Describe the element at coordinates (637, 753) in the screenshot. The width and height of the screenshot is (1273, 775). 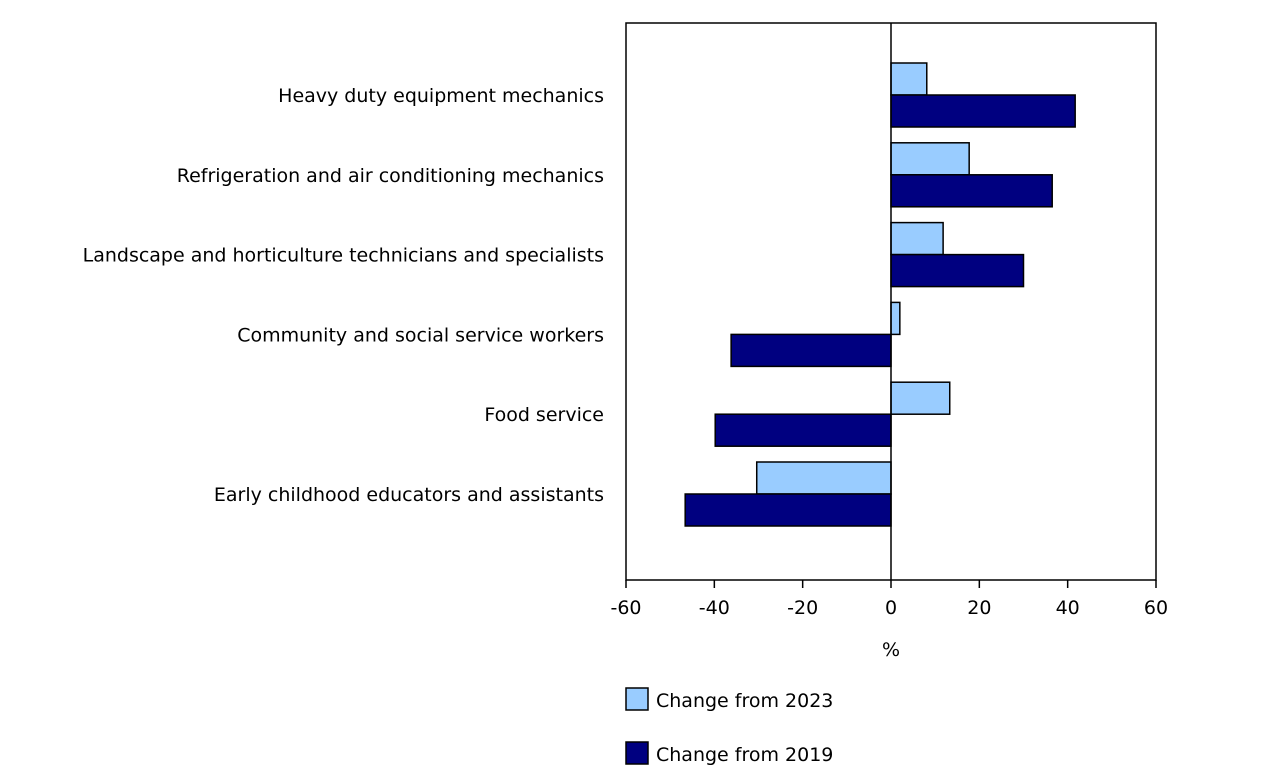
I see `legend-swatch-2019` at that location.